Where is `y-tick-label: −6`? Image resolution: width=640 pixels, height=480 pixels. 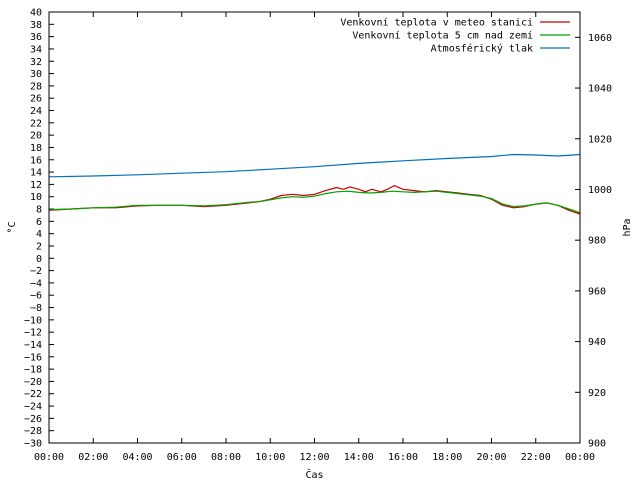 y-tick-label: −6 is located at coordinates (36, 296).